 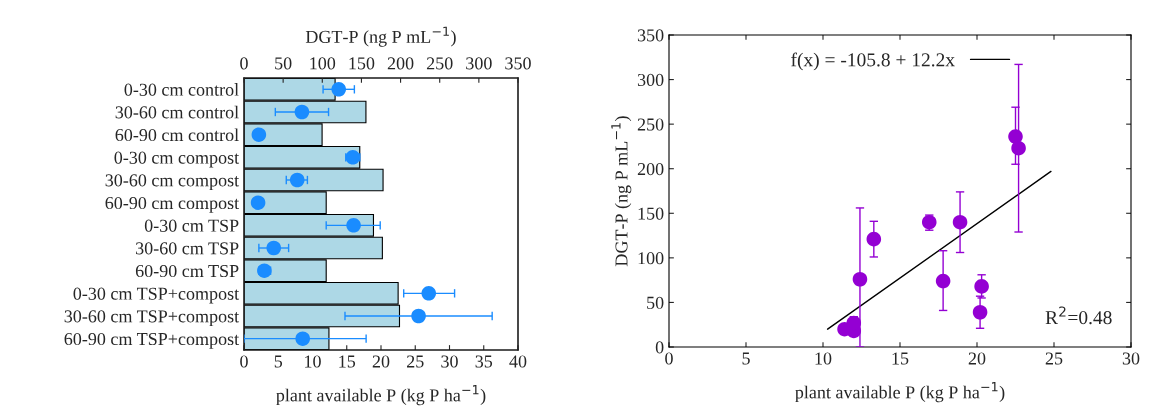 What do you see at coordinates (659, 347) in the screenshot?
I see `y-tick-label: 0` at bounding box center [659, 347].